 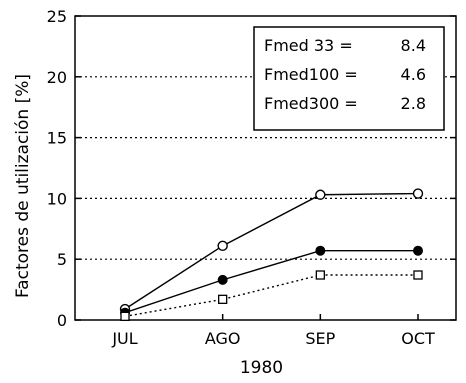 What do you see at coordinates (413, 103) in the screenshot?
I see `fmed-value: 2.8` at bounding box center [413, 103].